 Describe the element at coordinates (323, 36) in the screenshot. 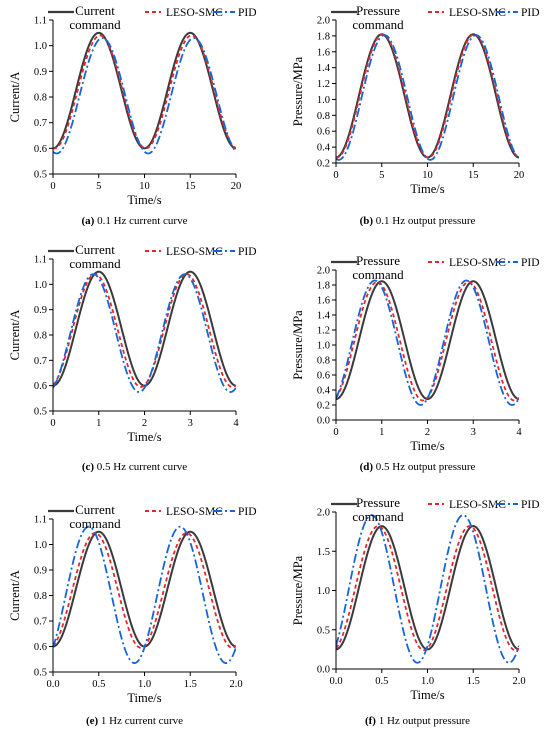

I see `y-tick-label: 1.8` at that location.